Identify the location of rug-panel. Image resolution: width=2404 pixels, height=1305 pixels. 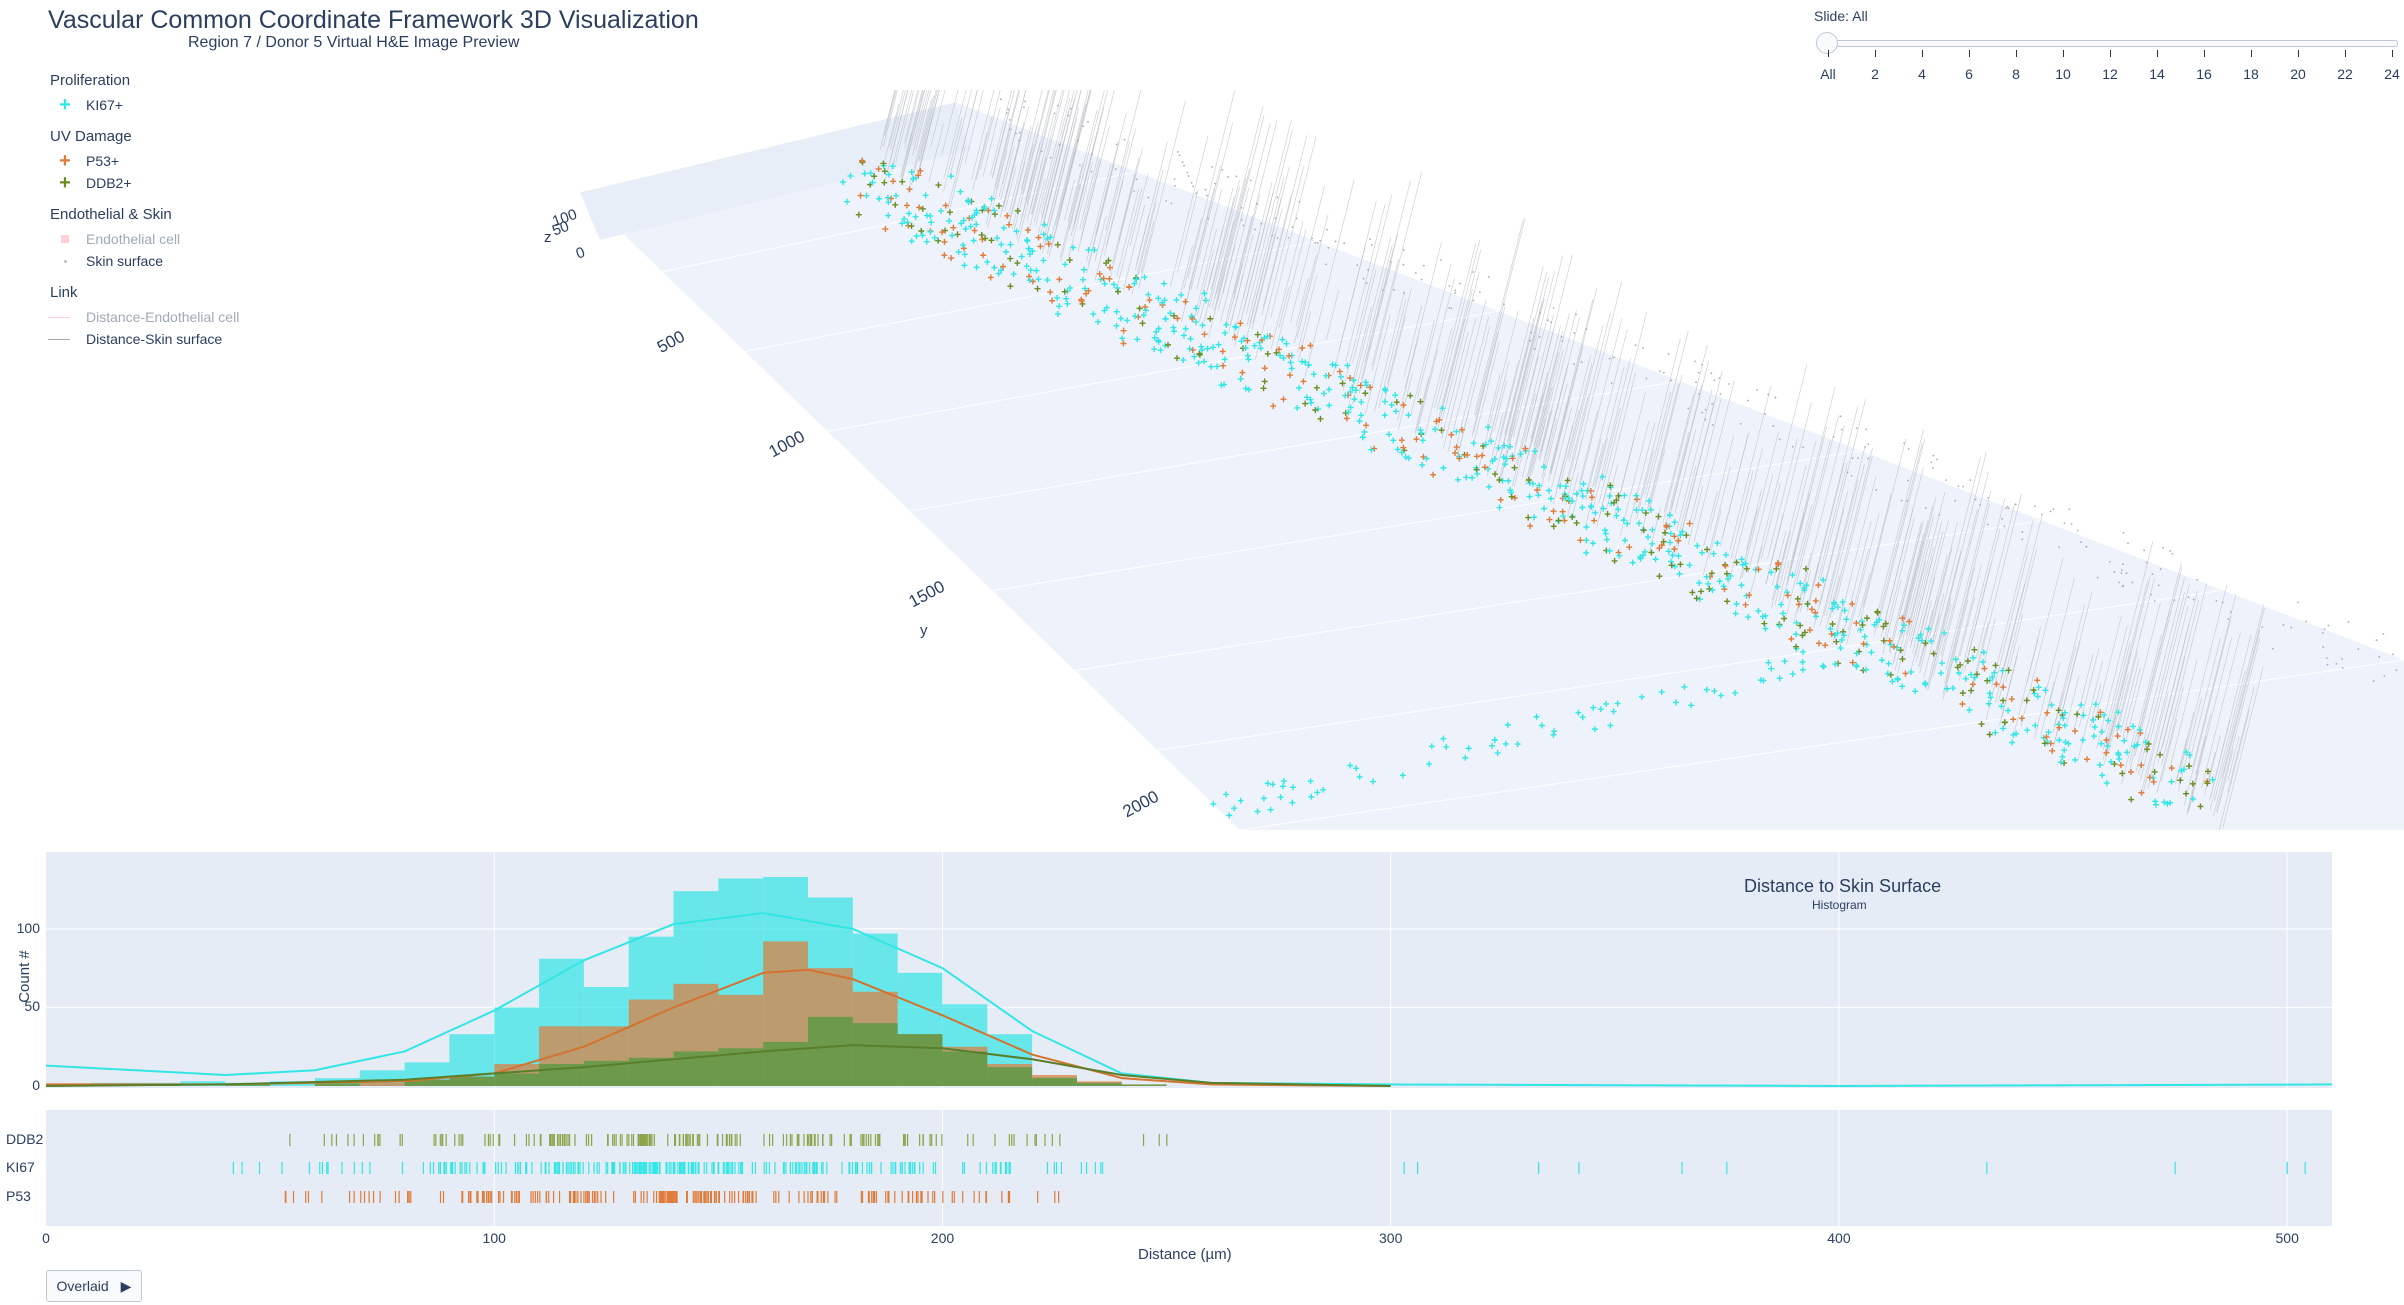
(1189, 1168).